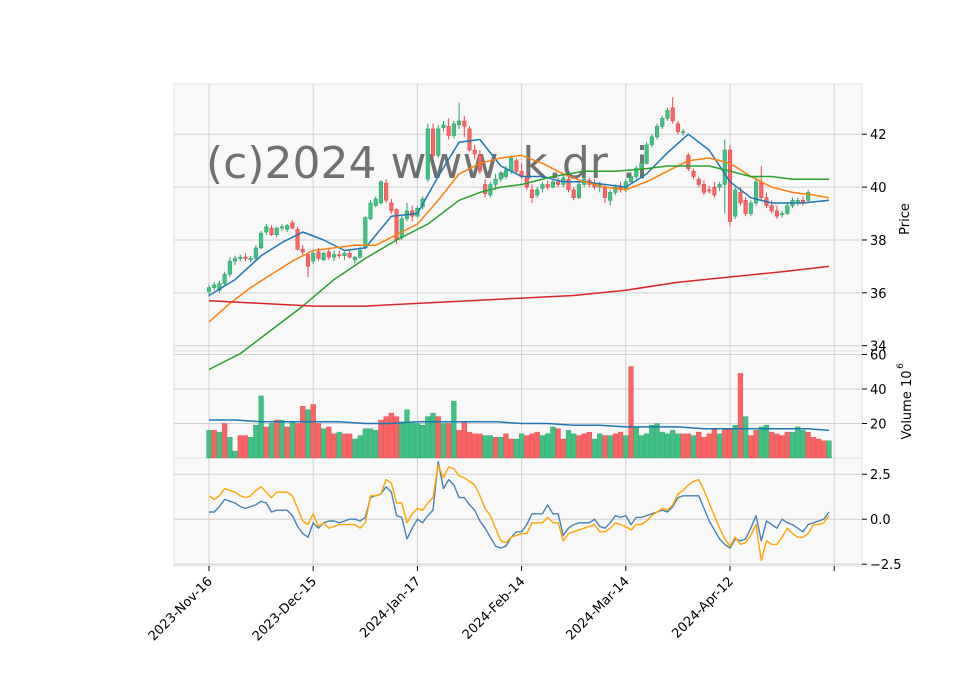 The image size is (960, 694). Describe the element at coordinates (878, 135) in the screenshot. I see `price-tick-label: 42` at that location.